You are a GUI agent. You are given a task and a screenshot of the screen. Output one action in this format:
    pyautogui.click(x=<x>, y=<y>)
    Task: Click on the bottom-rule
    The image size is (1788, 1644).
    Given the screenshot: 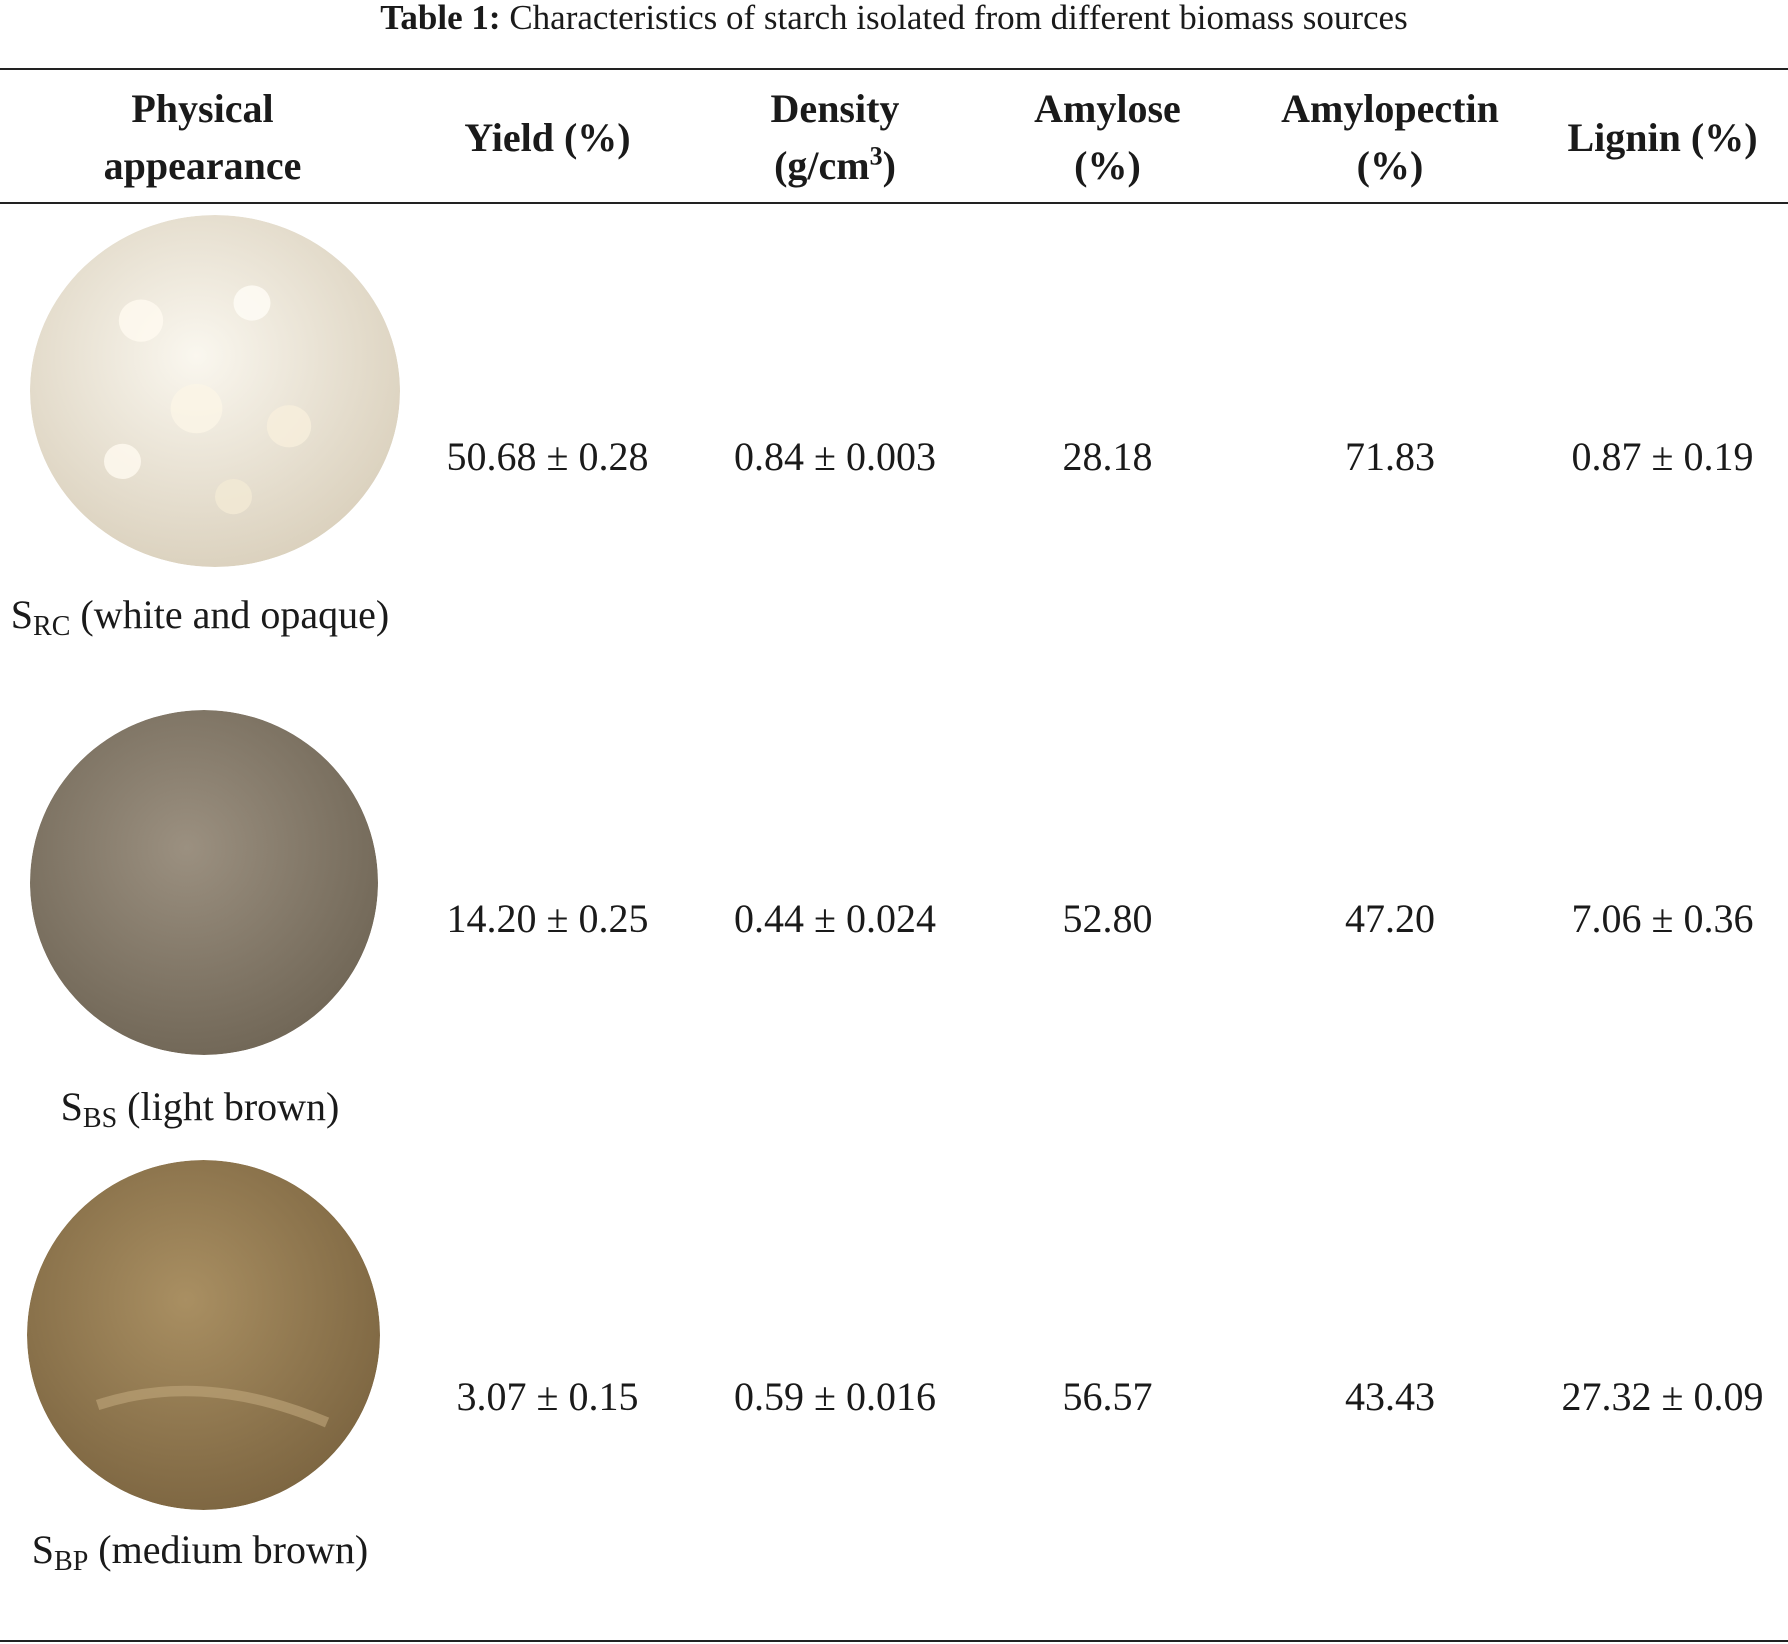 What is the action you would take?
    pyautogui.click(x=894, y=1641)
    